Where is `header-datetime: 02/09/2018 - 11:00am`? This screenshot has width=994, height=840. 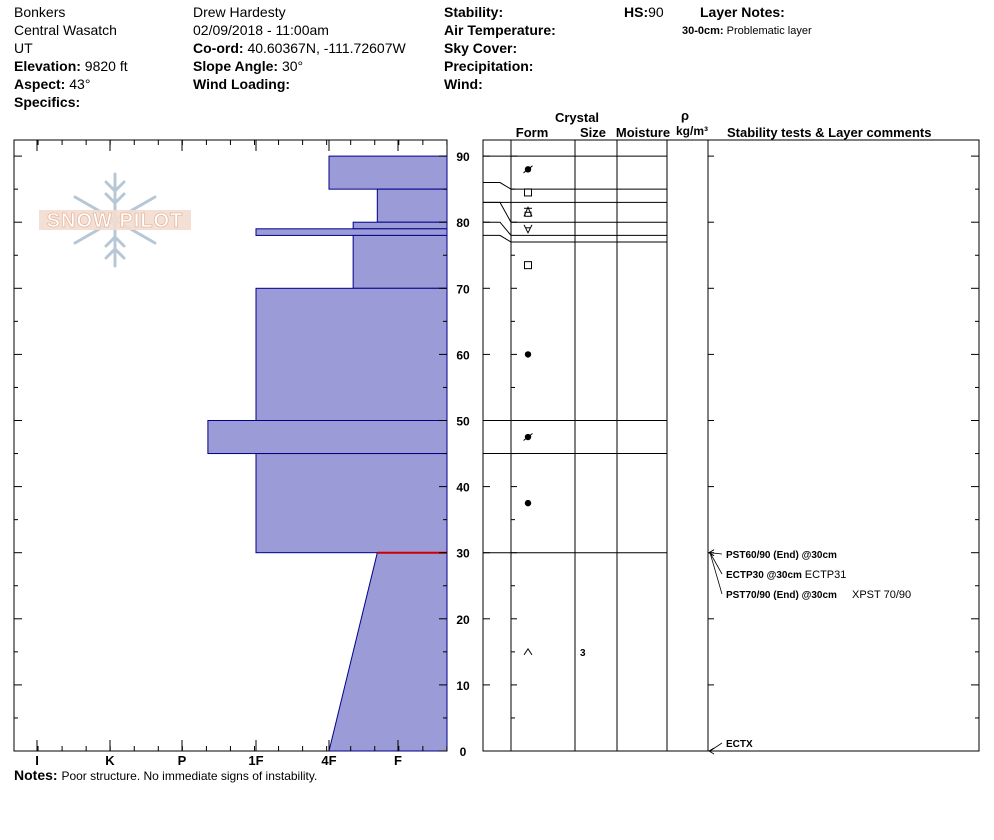 header-datetime: 02/09/2018 - 11:00am is located at coordinates (261, 30).